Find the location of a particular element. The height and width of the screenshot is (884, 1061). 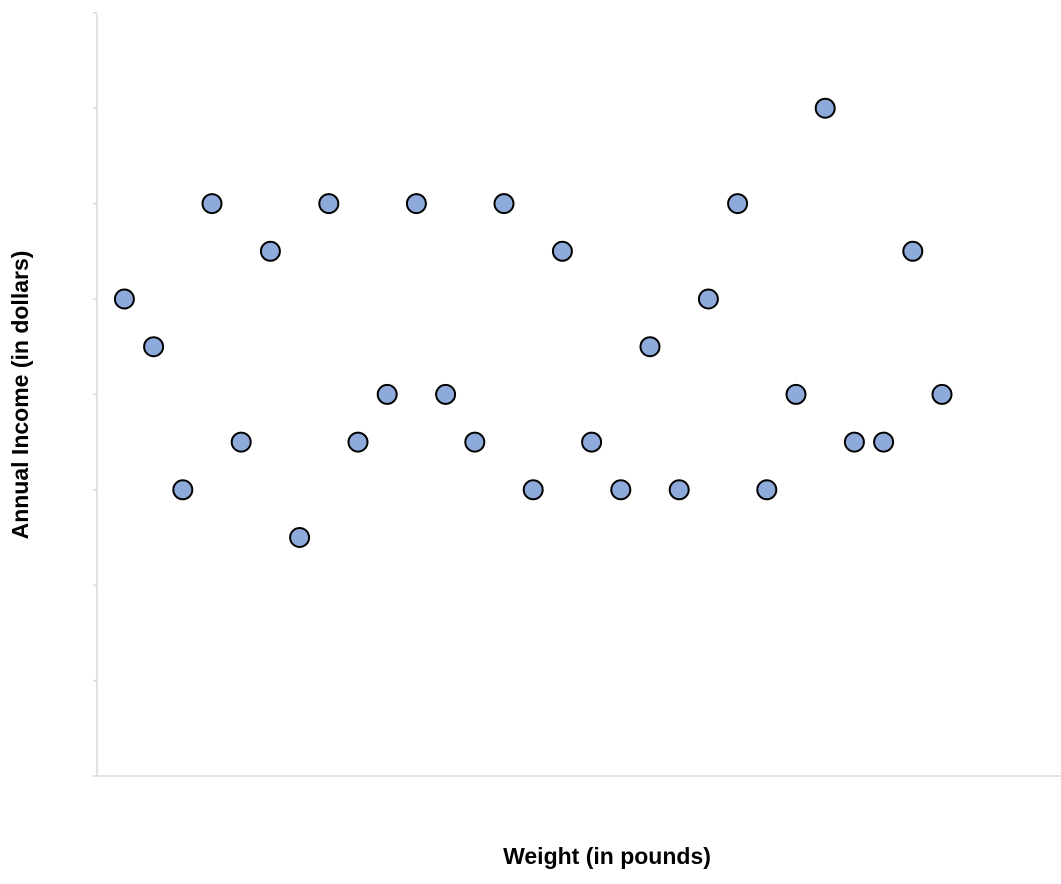

y-axis-ticks is located at coordinates (95, 394).